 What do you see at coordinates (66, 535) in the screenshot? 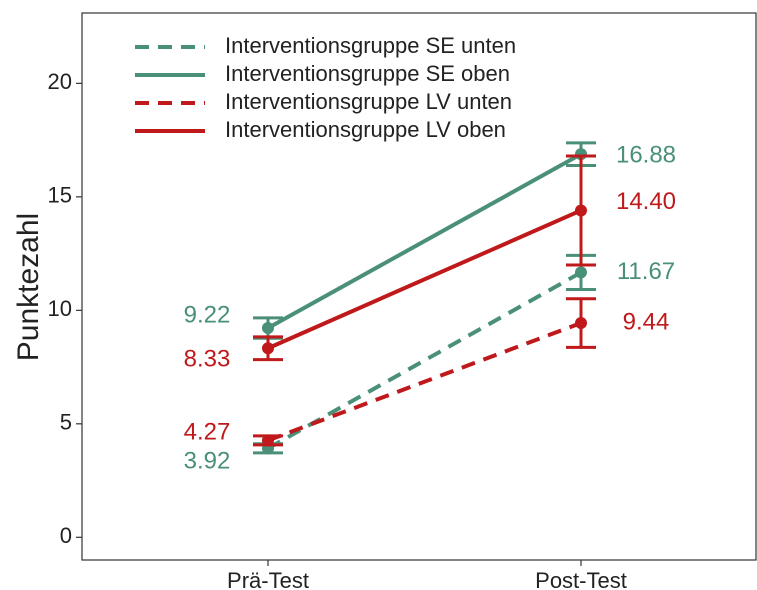
I see `y-tick-label: 0` at bounding box center [66, 535].